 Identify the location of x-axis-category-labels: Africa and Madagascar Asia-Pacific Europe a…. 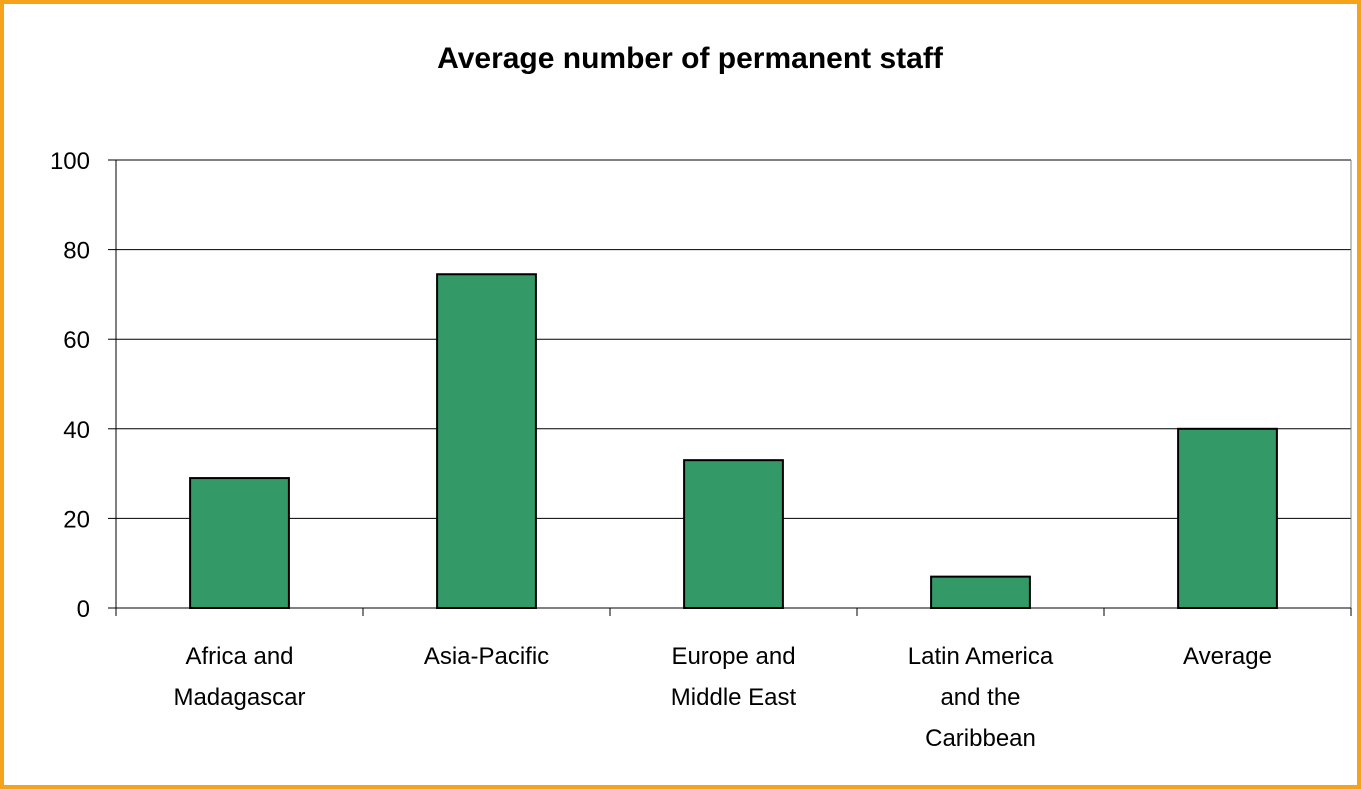
(722, 697).